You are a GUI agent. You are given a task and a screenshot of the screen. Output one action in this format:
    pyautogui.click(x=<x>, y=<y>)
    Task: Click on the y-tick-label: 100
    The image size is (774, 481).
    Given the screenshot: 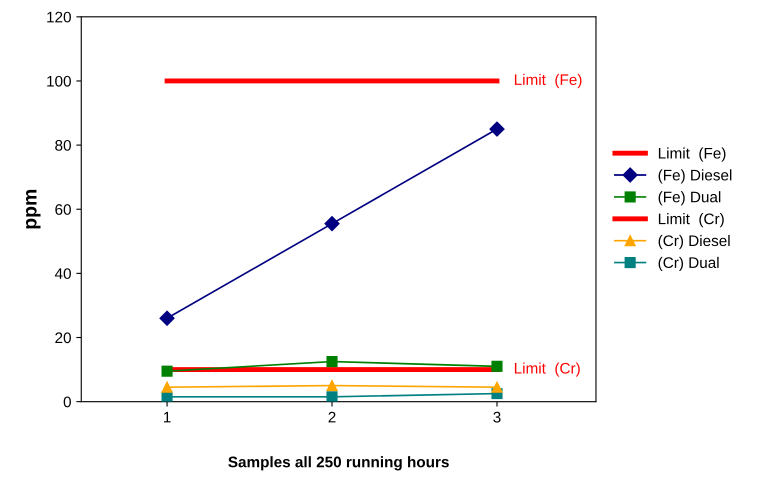 What is the action you would take?
    pyautogui.click(x=59, y=81)
    